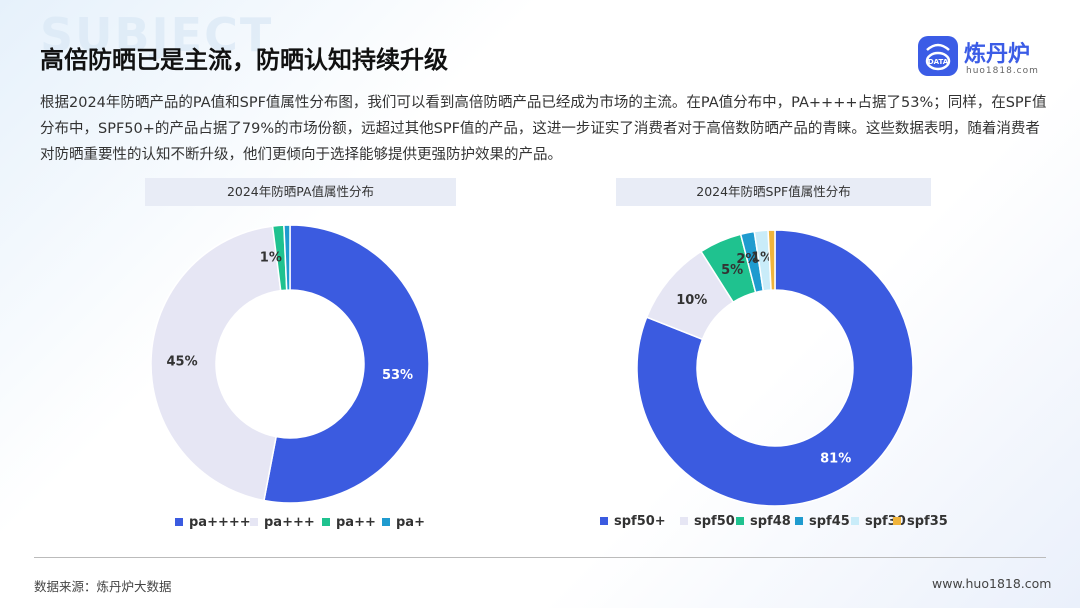  I want to click on spf-chart-title: 2024年防晒SPF值属性分布, so click(773, 192).